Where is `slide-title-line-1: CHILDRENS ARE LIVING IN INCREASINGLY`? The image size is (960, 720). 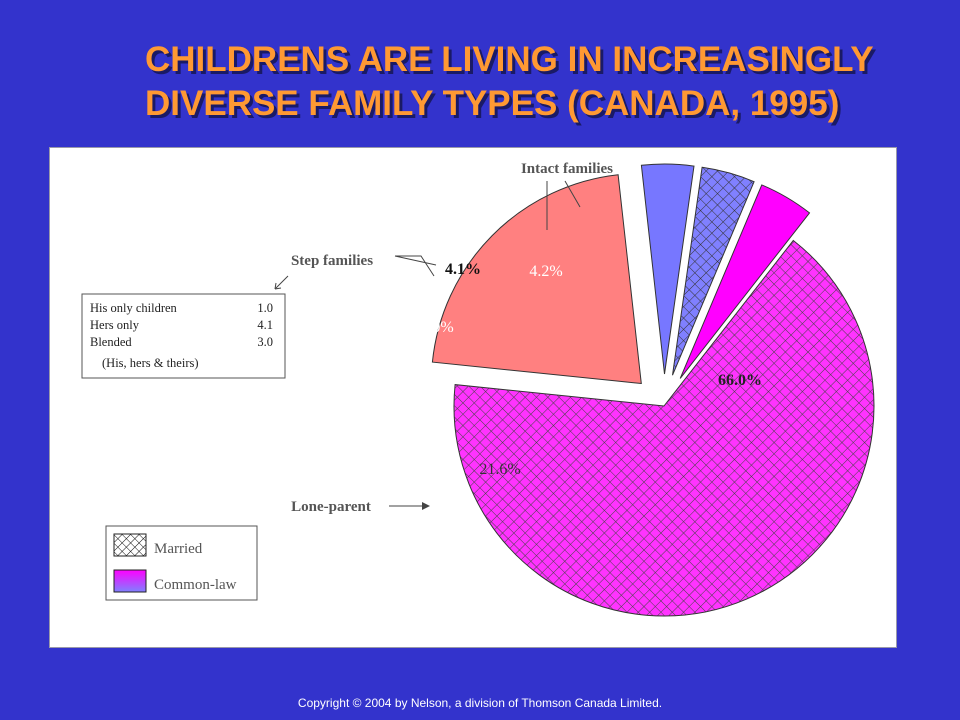 slide-title-line-1: CHILDRENS ARE LIVING IN INCREASINGLY is located at coordinates (509, 59).